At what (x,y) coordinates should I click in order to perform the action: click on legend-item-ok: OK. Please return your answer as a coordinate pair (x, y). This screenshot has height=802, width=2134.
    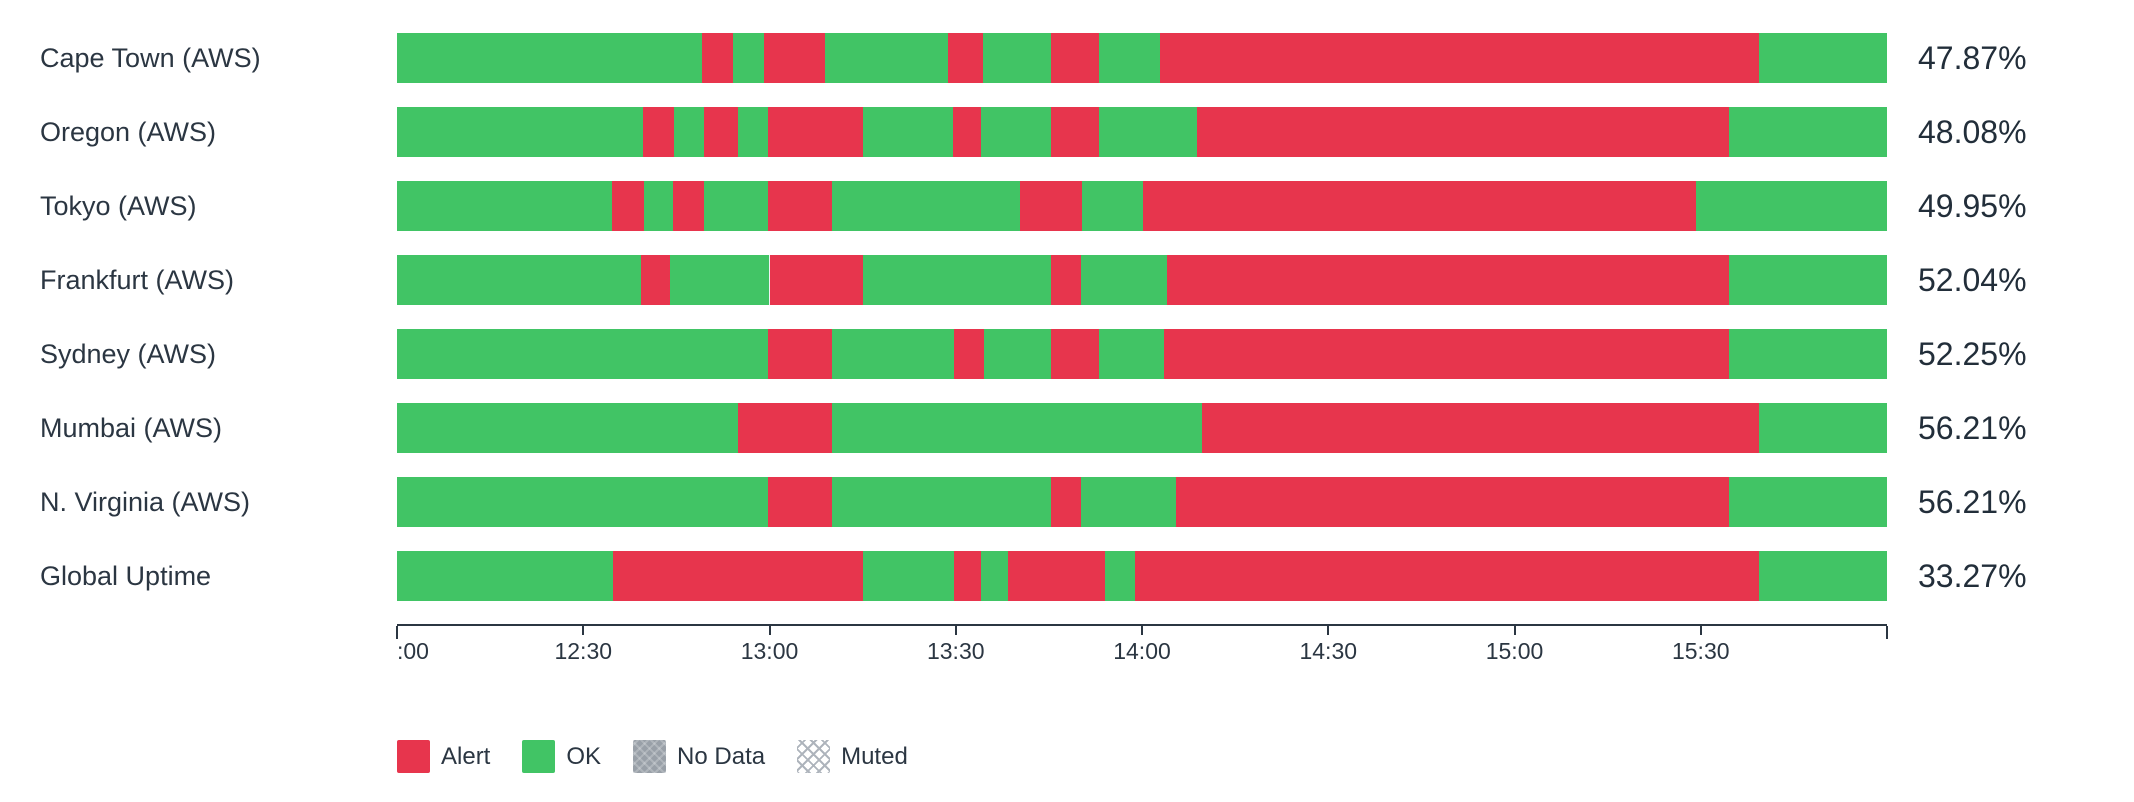
    Looking at the image, I should click on (561, 756).